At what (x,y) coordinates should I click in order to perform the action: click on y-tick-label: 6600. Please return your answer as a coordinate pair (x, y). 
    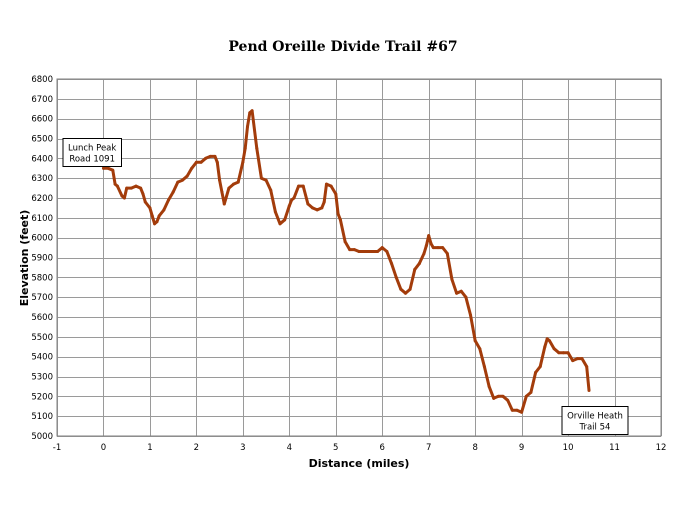
    Looking at the image, I should click on (42, 120).